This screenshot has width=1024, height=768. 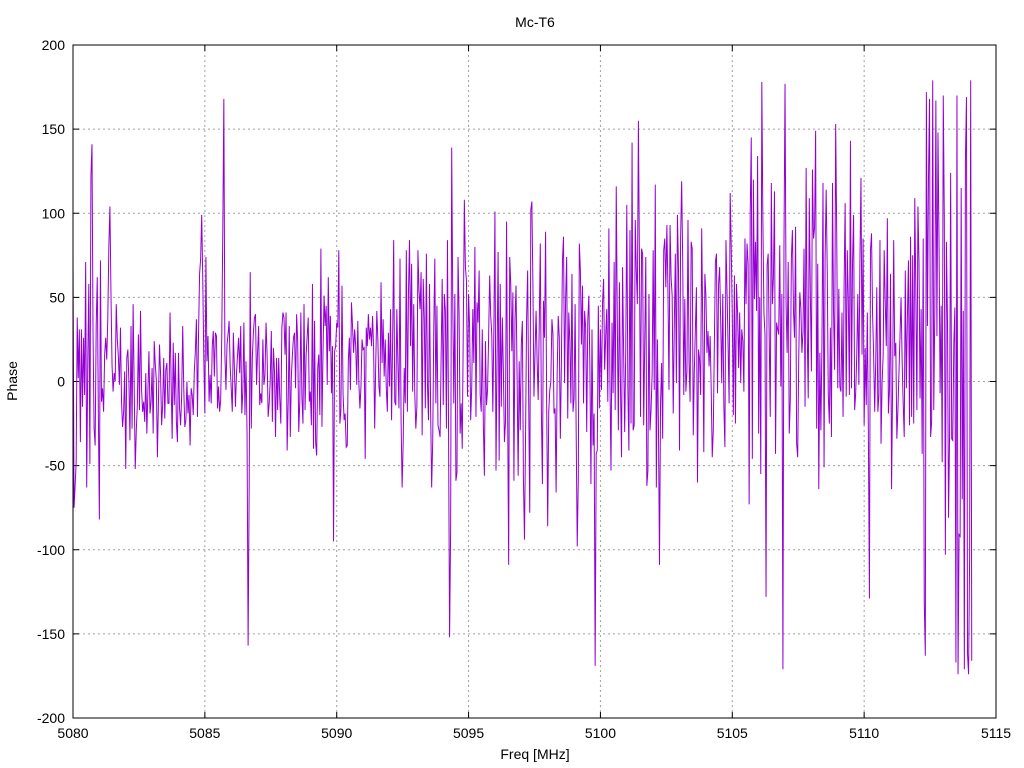 I want to click on y-tick-label: 100, so click(x=54, y=213).